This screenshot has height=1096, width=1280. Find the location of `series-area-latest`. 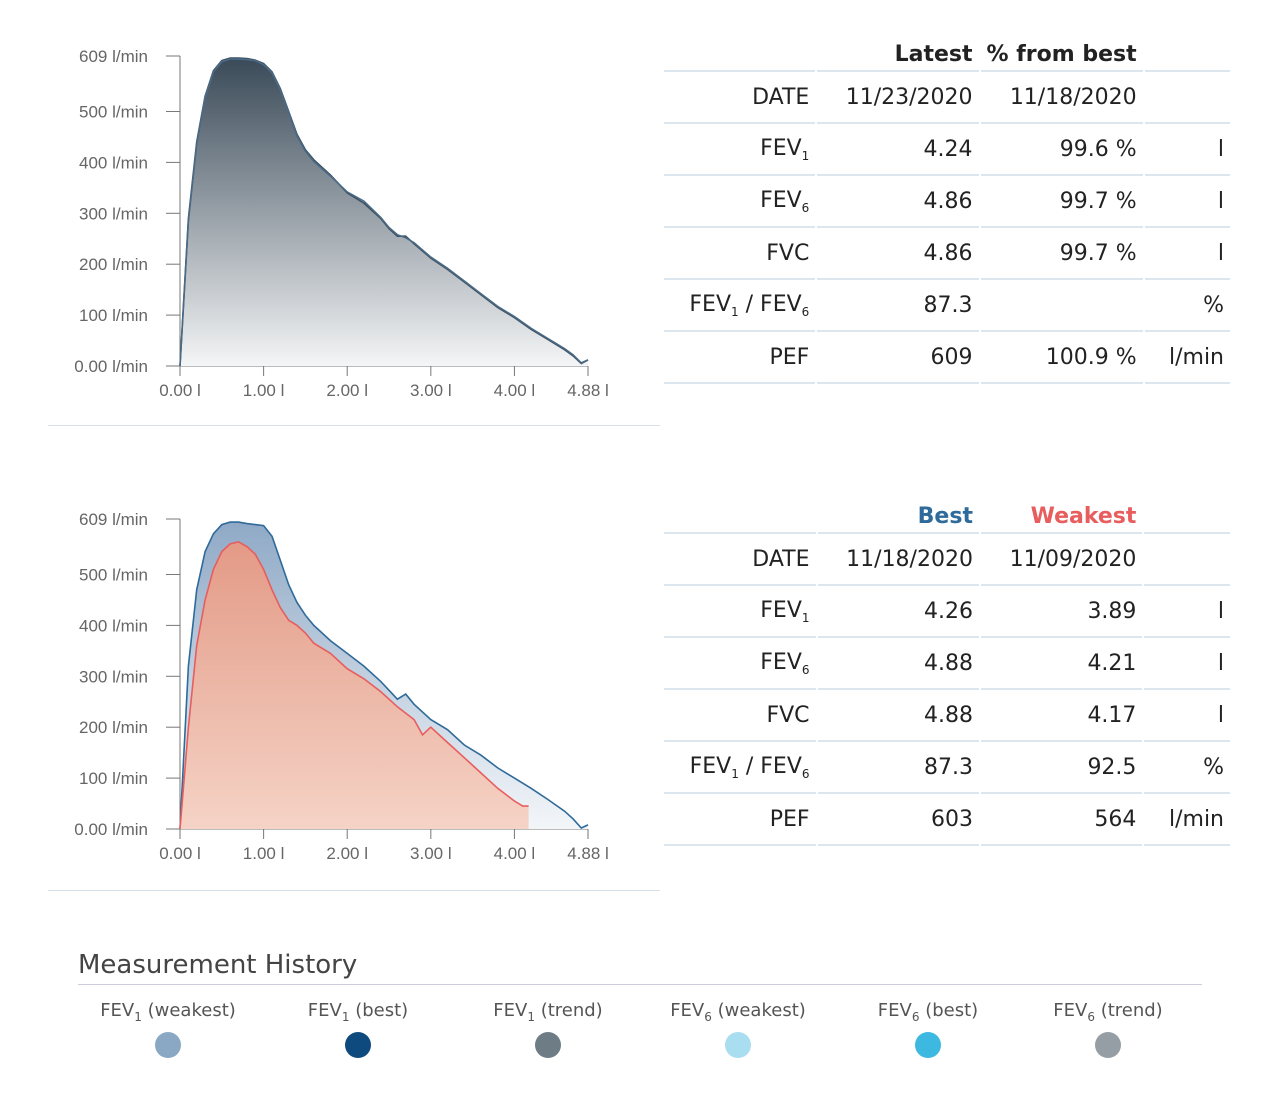

series-area-latest is located at coordinates (384, 212).